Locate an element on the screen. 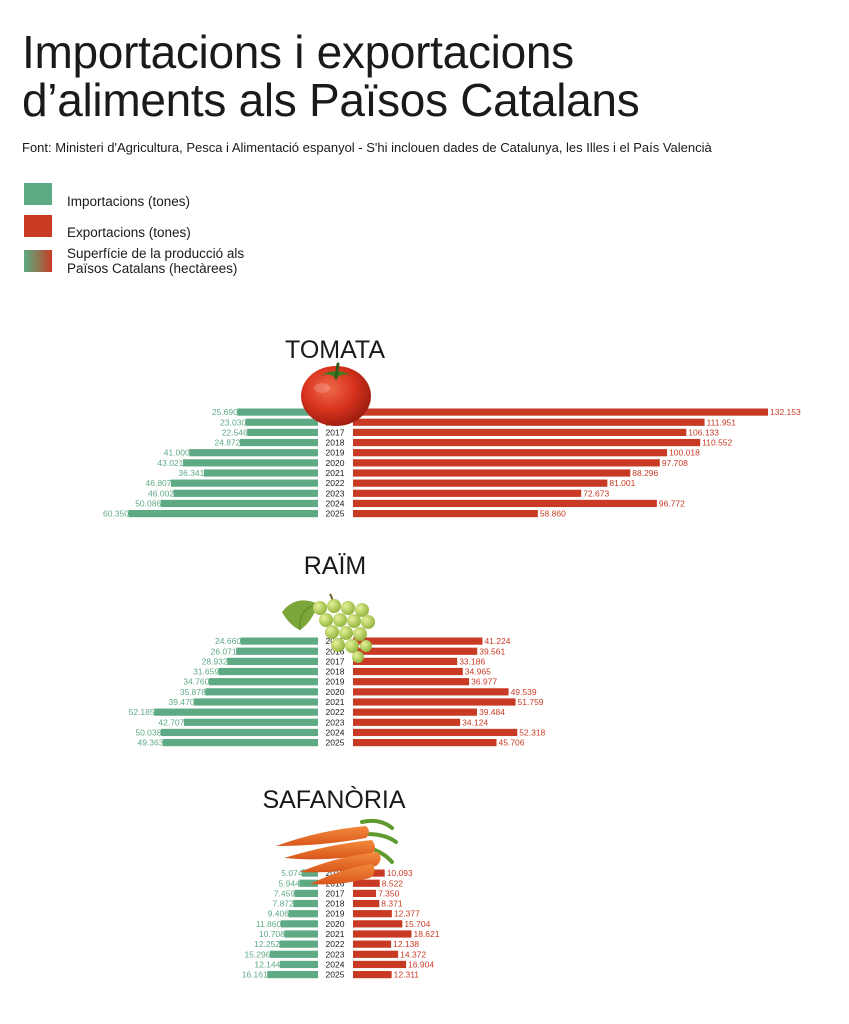  carrot-import-value-label: 7.872 is located at coordinates (283, 904).